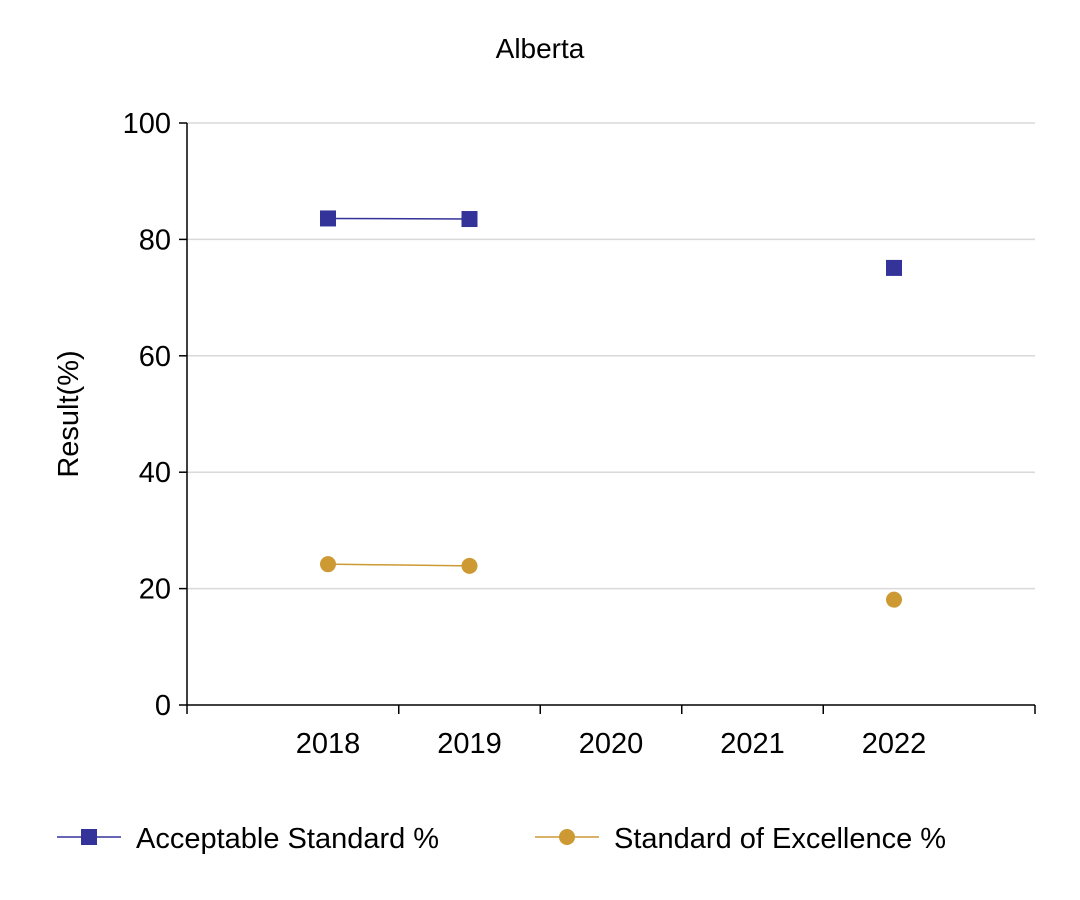  Describe the element at coordinates (155, 357) in the screenshot. I see `y-tick-label: 60` at that location.